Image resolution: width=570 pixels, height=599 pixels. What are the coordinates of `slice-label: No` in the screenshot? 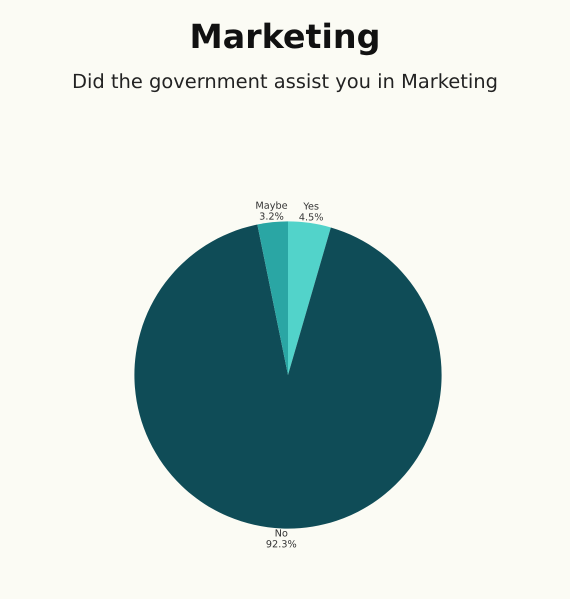 It's located at (282, 533).